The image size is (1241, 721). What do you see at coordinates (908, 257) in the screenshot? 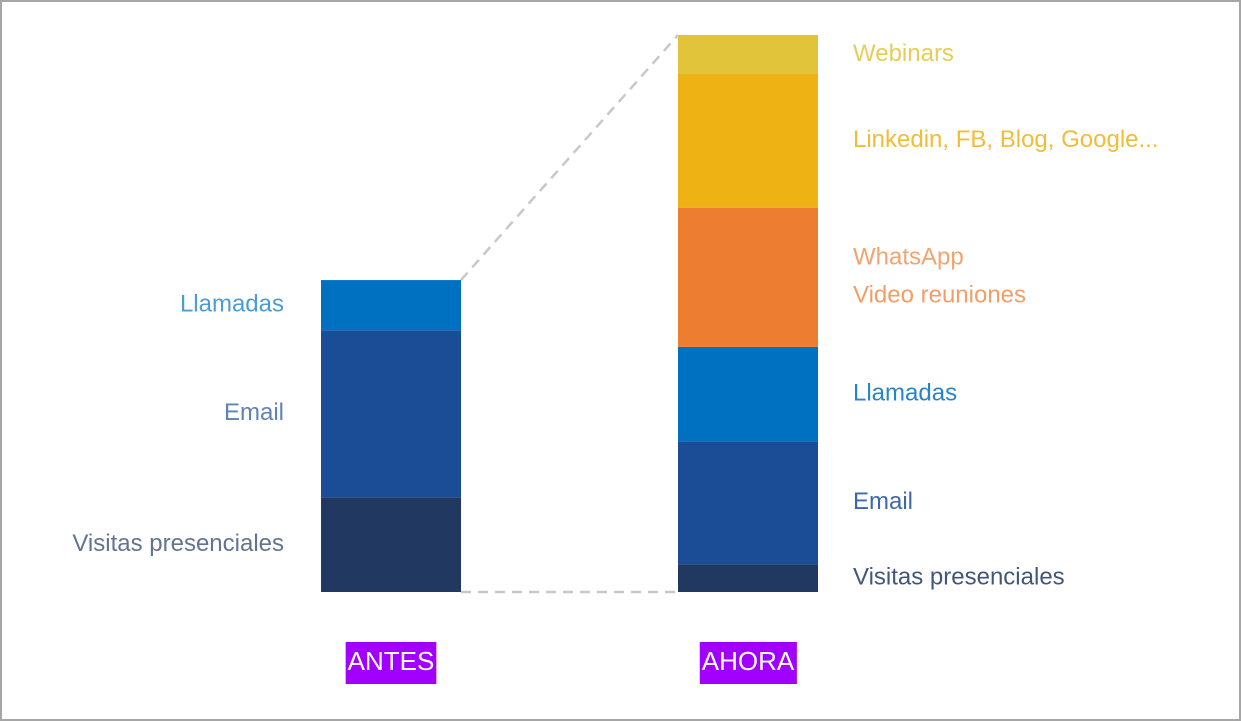
I see `segment-label: WhatsApp` at bounding box center [908, 257].